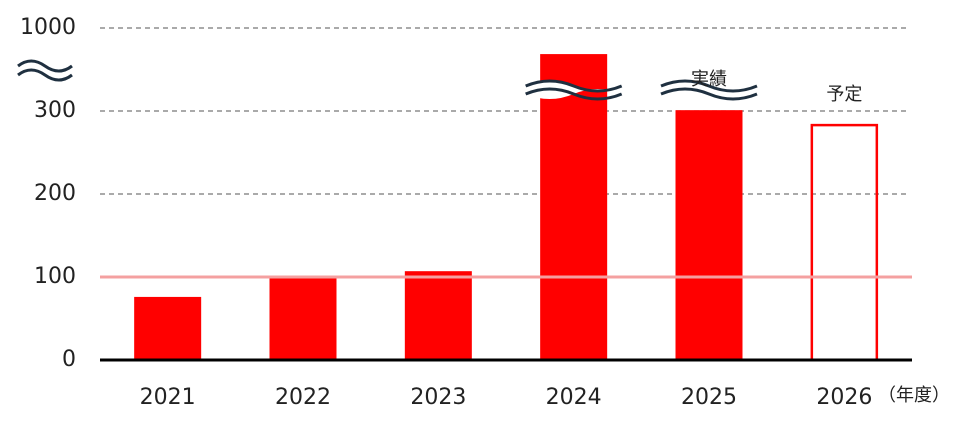  What do you see at coordinates (48, 27) in the screenshot?
I see `y-tick-label: 1000` at bounding box center [48, 27].